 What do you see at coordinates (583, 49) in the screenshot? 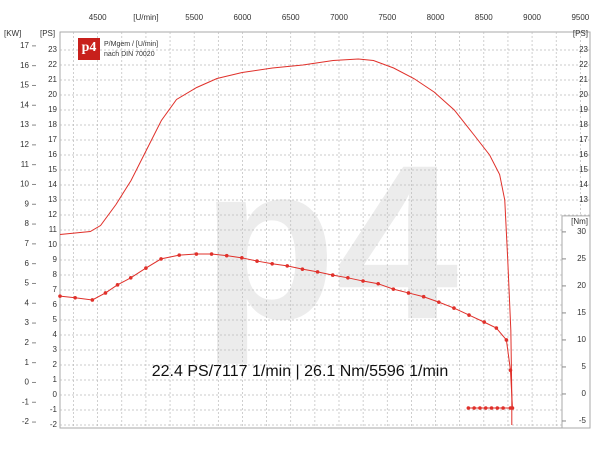
I see `y-tick-label-right: 23` at bounding box center [583, 49].